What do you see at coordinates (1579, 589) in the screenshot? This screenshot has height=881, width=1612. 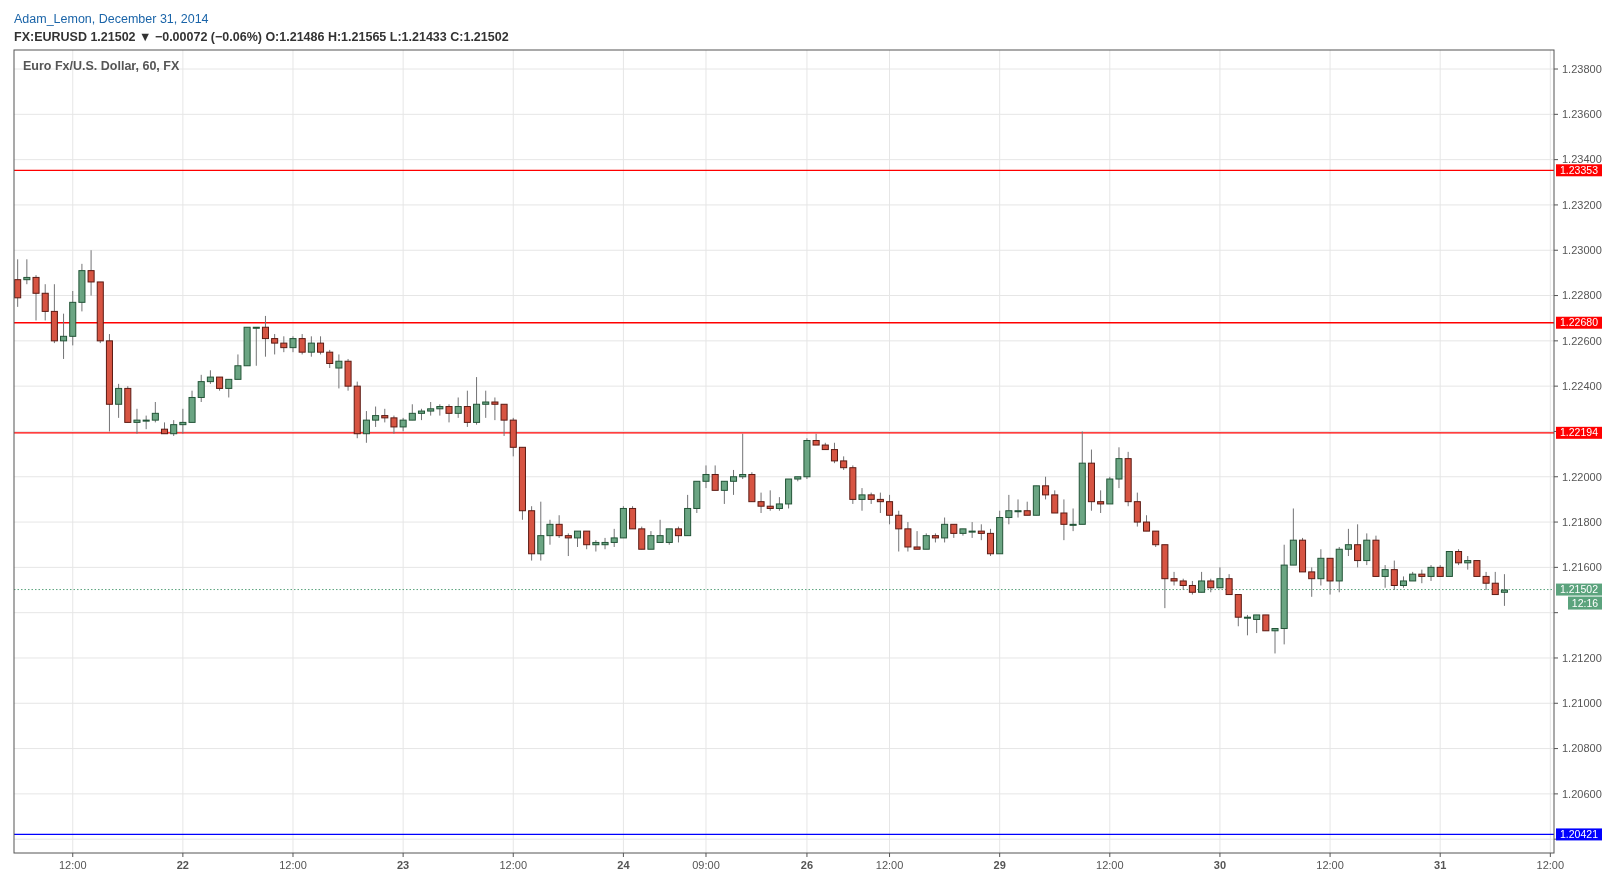 I see `ref-line-label: 1.21502` at bounding box center [1579, 589].